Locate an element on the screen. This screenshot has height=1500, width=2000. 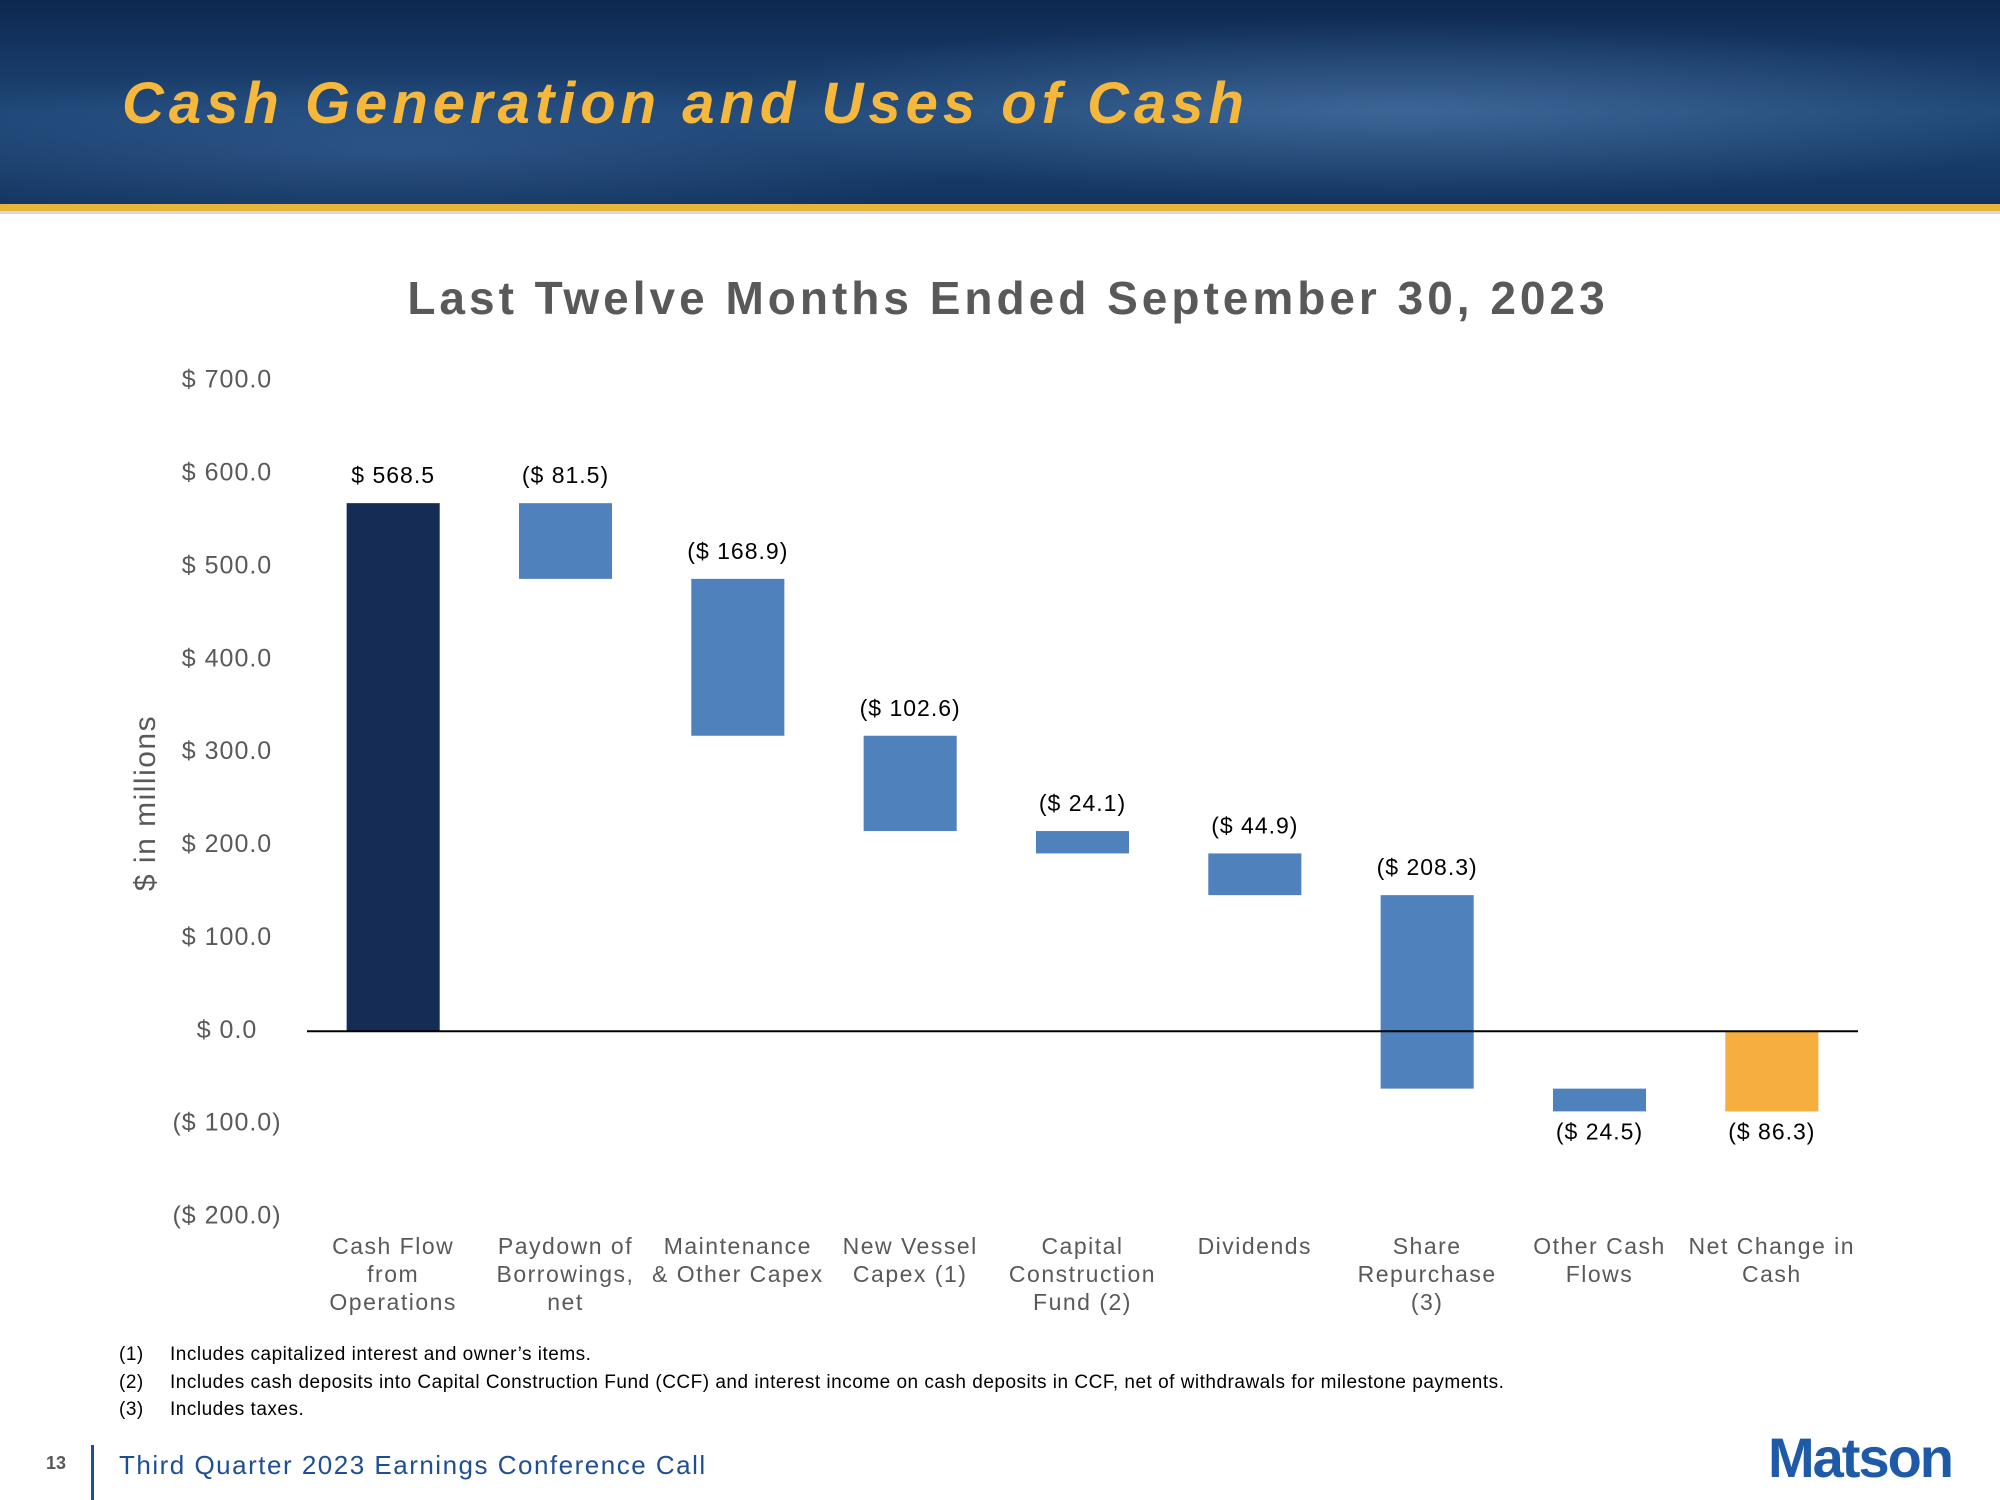
y-tick-label: $ 700.0 is located at coordinates (227, 380).